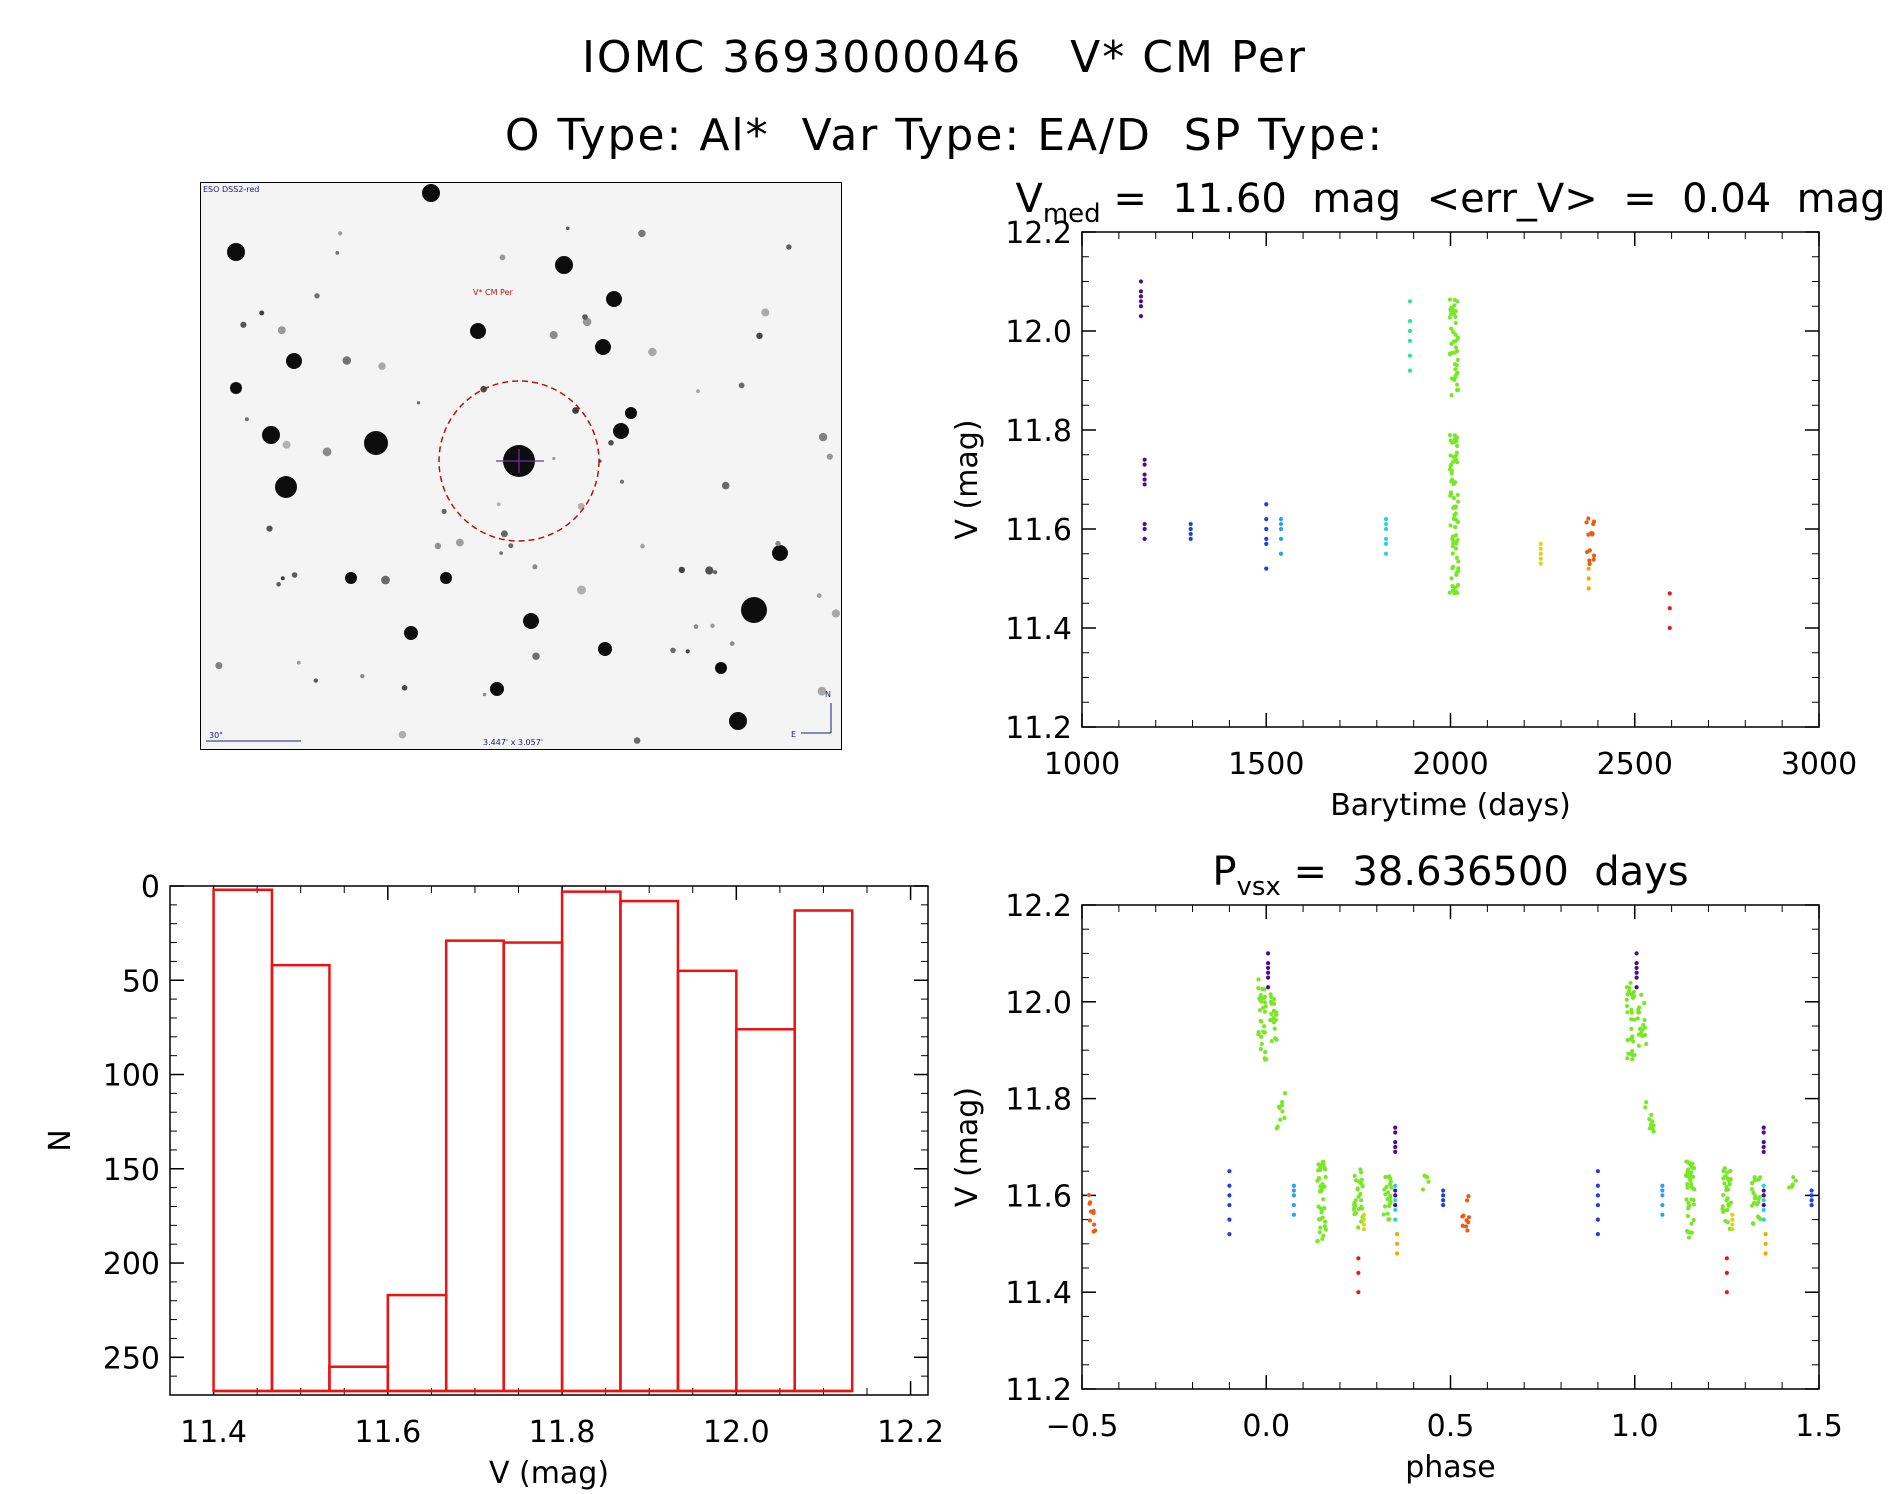 This screenshot has height=1494, width=1889. Describe the element at coordinates (793, 734) in the screenshot. I see `compass-east-label: E` at that location.